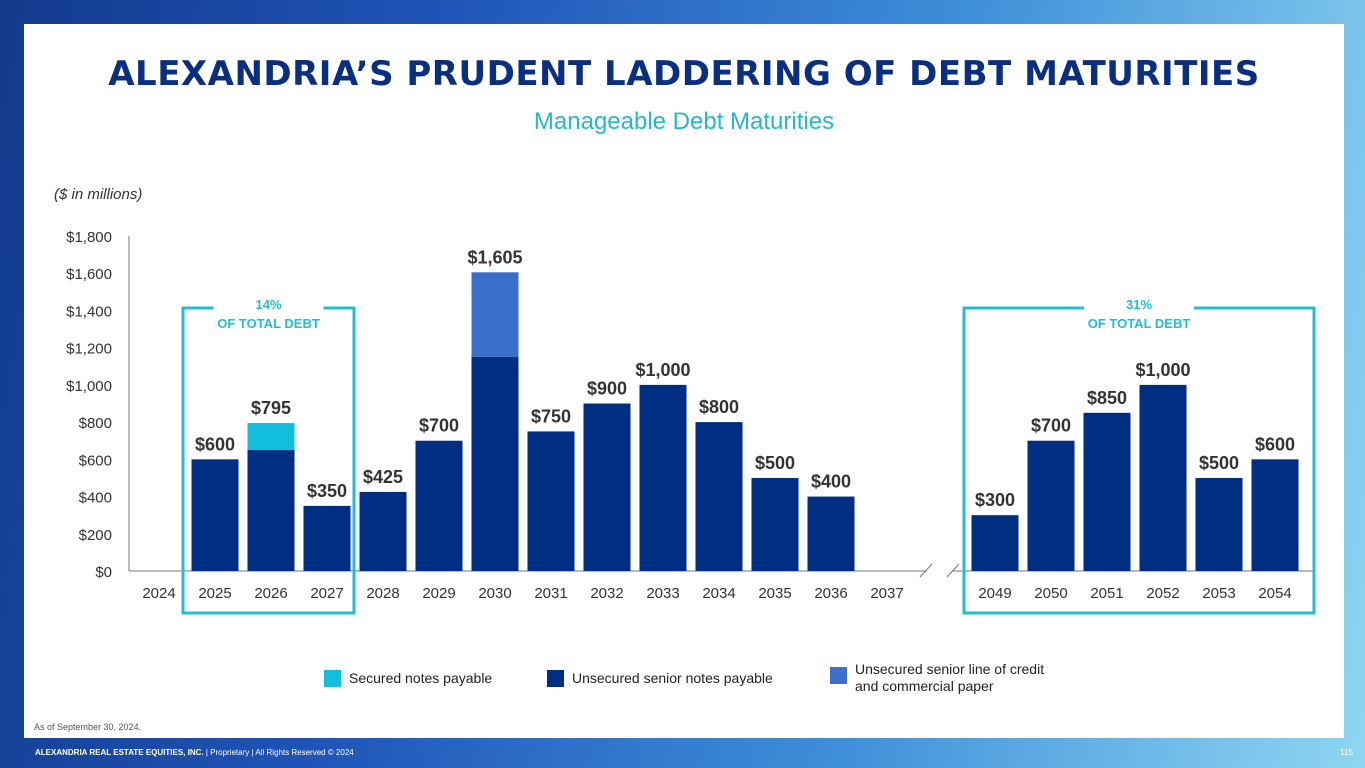  I want to click on legend-label-unsecured-notes: Unsecured senior notes payable, so click(672, 678).